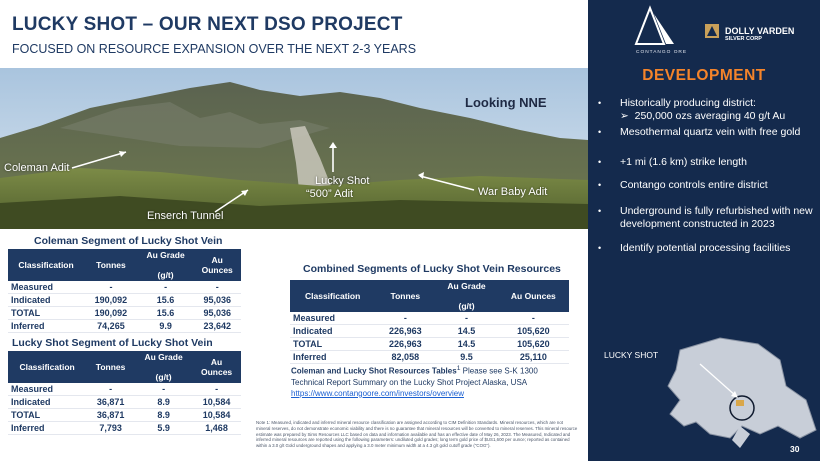 This screenshot has width=820, height=461. Describe the element at coordinates (662, 52) in the screenshot. I see `contango-logo-caption: CONTANGO ORE` at that location.